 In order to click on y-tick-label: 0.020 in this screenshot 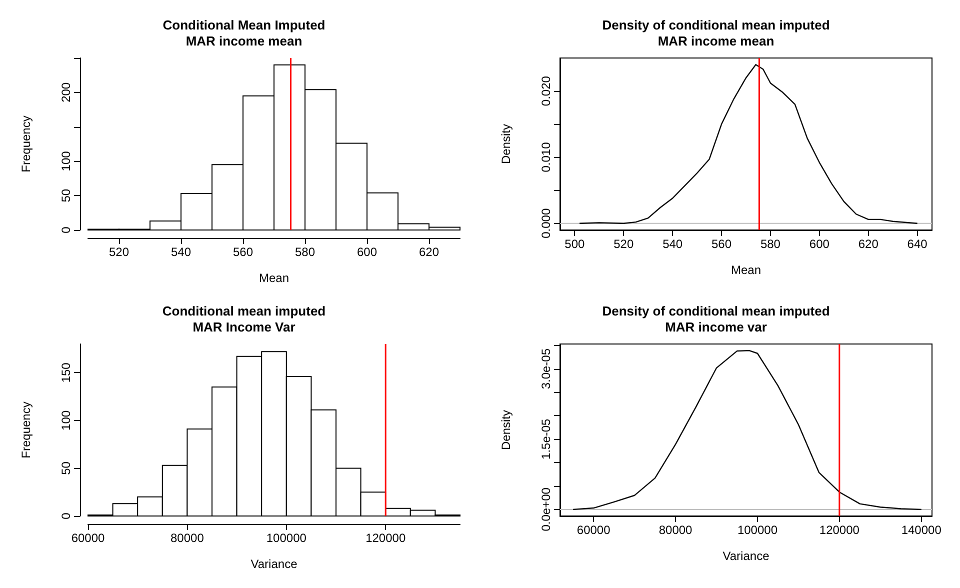, I will do `click(546, 91)`.